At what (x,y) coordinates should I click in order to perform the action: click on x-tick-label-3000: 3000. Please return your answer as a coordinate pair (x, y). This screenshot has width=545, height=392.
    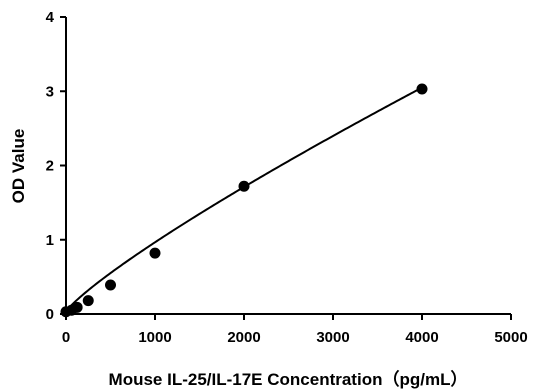
    Looking at the image, I should click on (332, 337).